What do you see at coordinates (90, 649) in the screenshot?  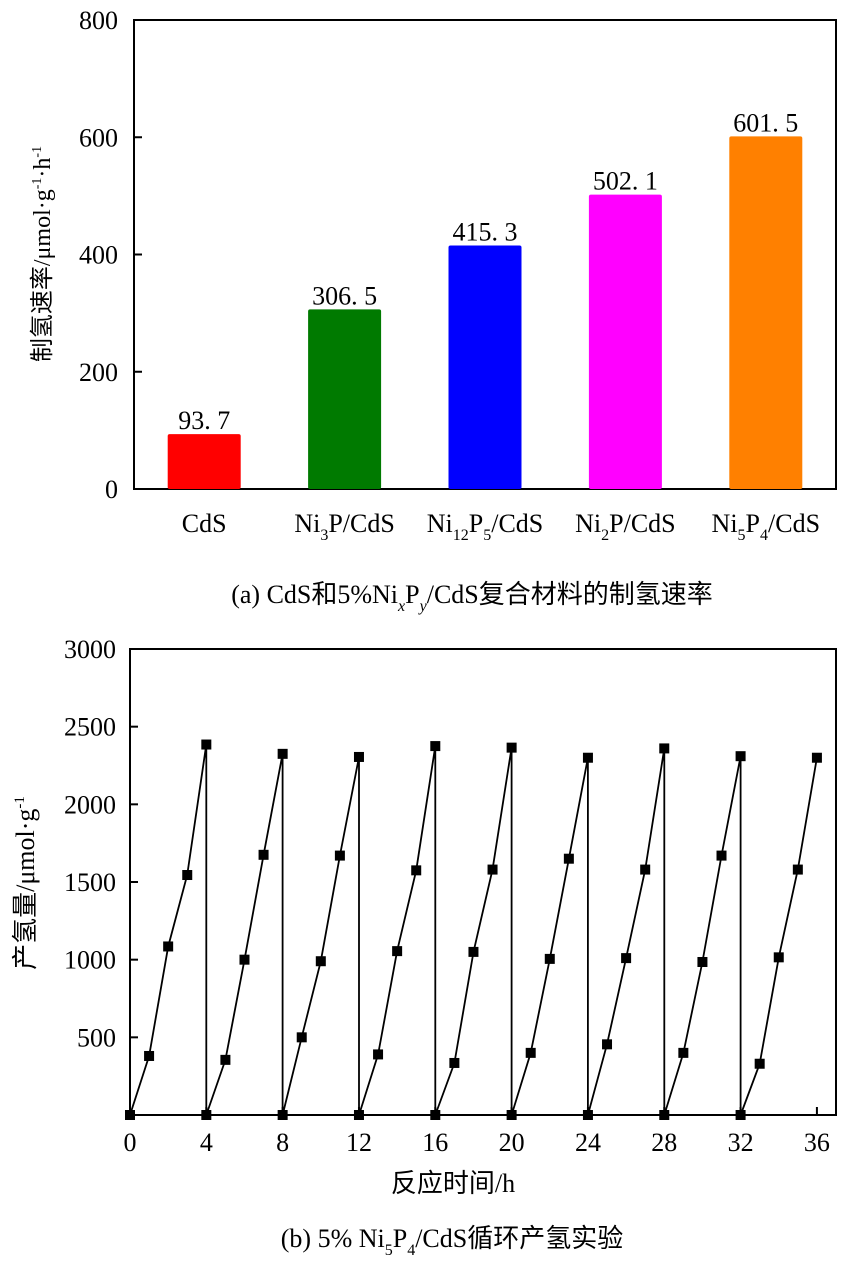 I see `y-tick-label: 3000` at bounding box center [90, 649].